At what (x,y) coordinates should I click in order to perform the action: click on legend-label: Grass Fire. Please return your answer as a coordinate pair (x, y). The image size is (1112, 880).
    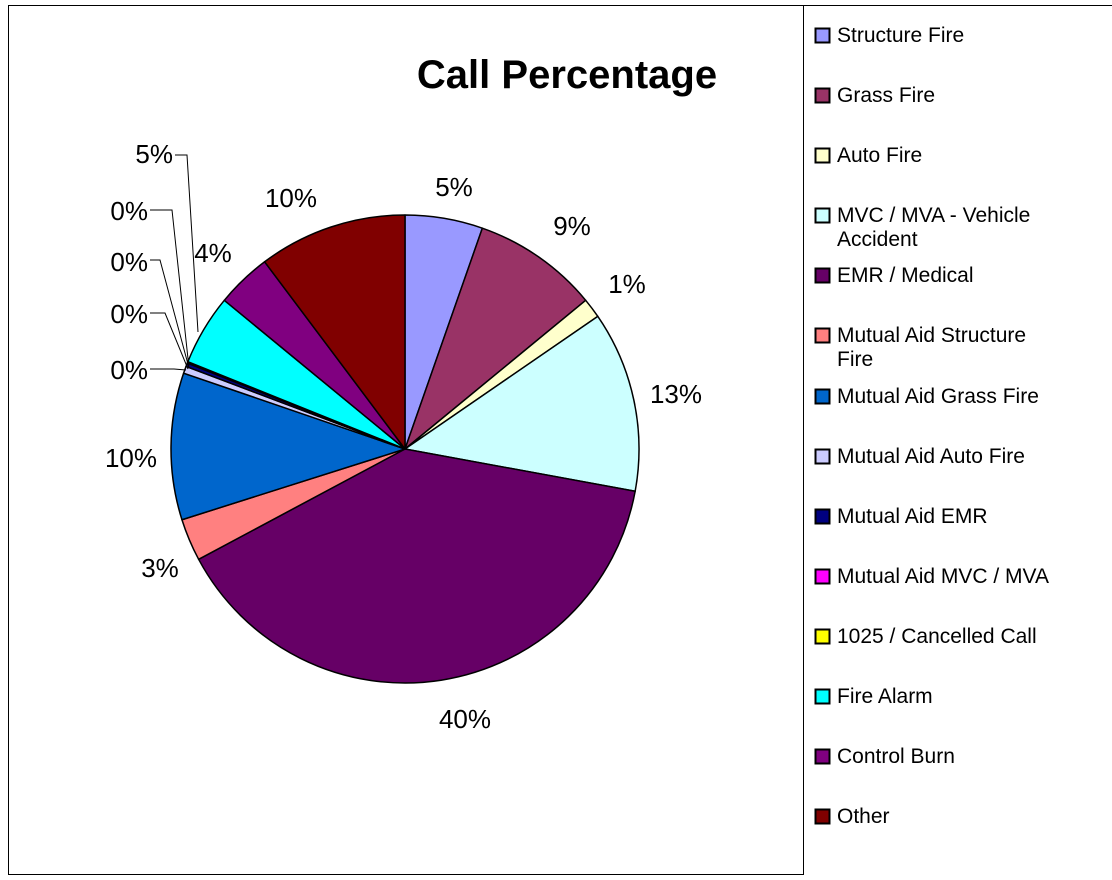
    Looking at the image, I should click on (886, 95).